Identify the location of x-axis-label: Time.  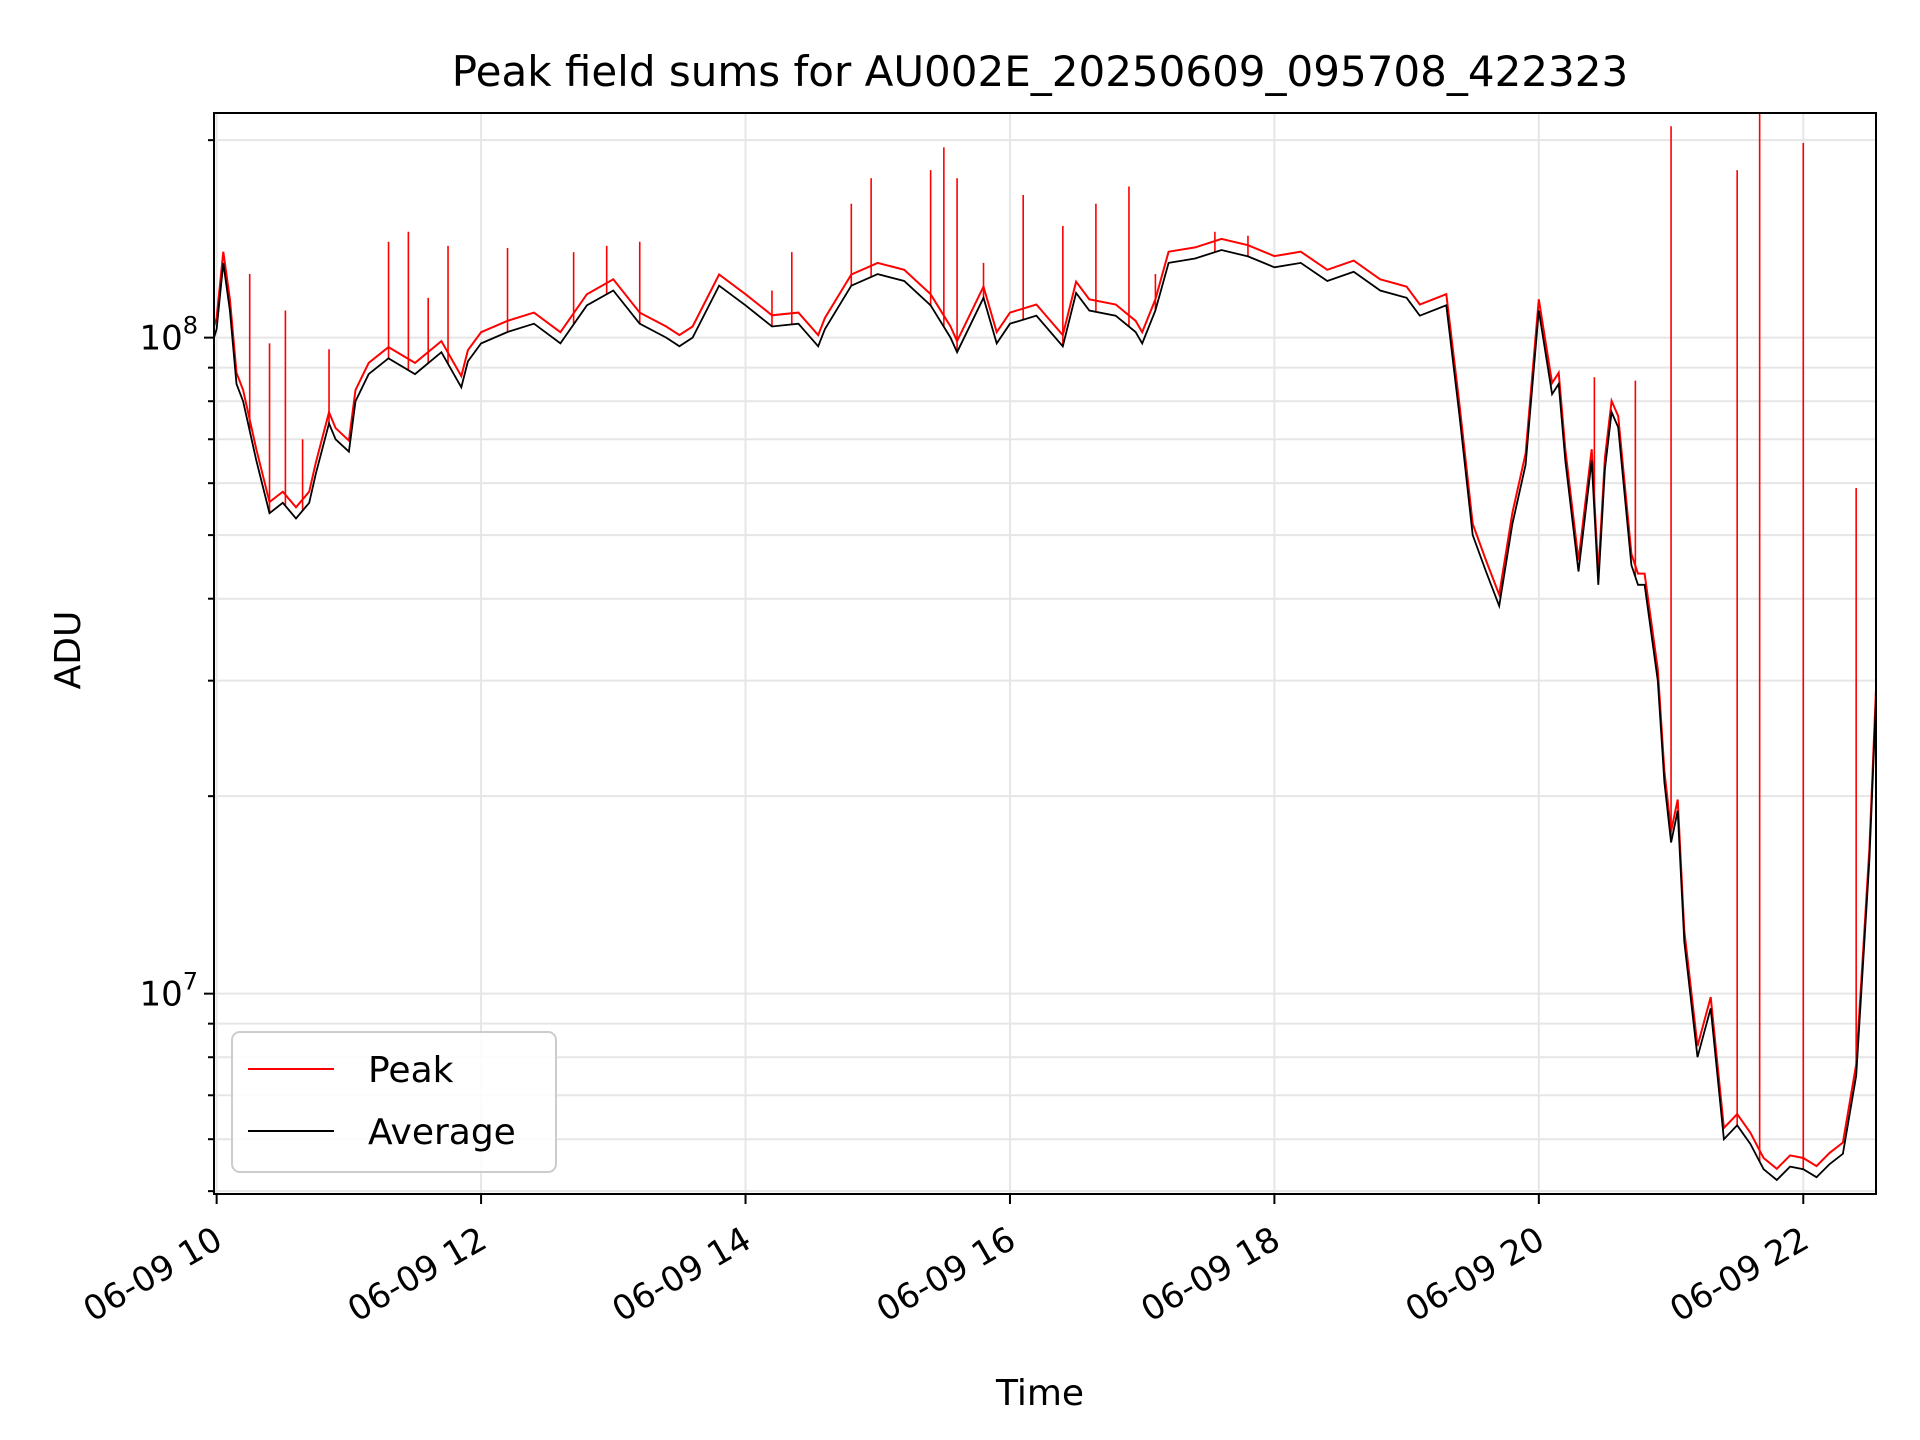
(1039, 1393).